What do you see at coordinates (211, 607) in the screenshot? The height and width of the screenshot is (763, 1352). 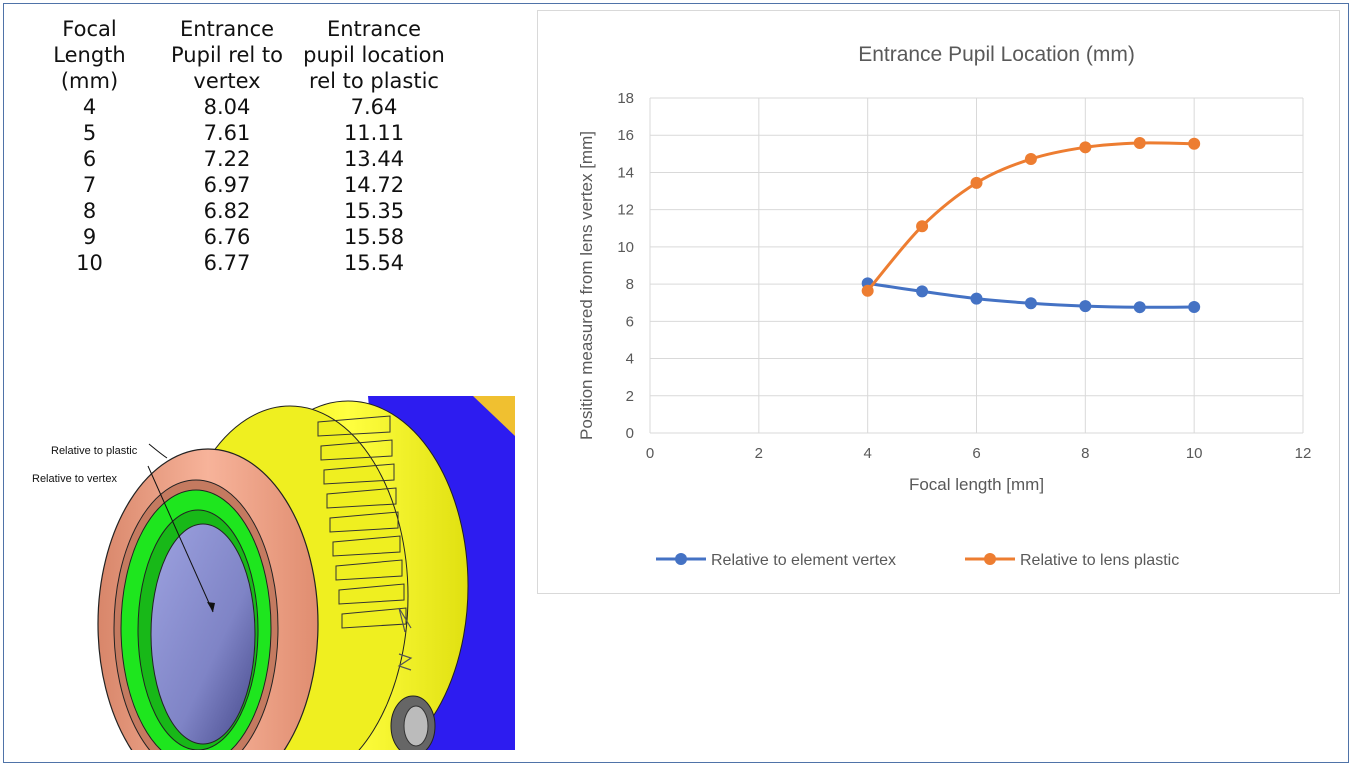 I see `vertex-arrowhead` at bounding box center [211, 607].